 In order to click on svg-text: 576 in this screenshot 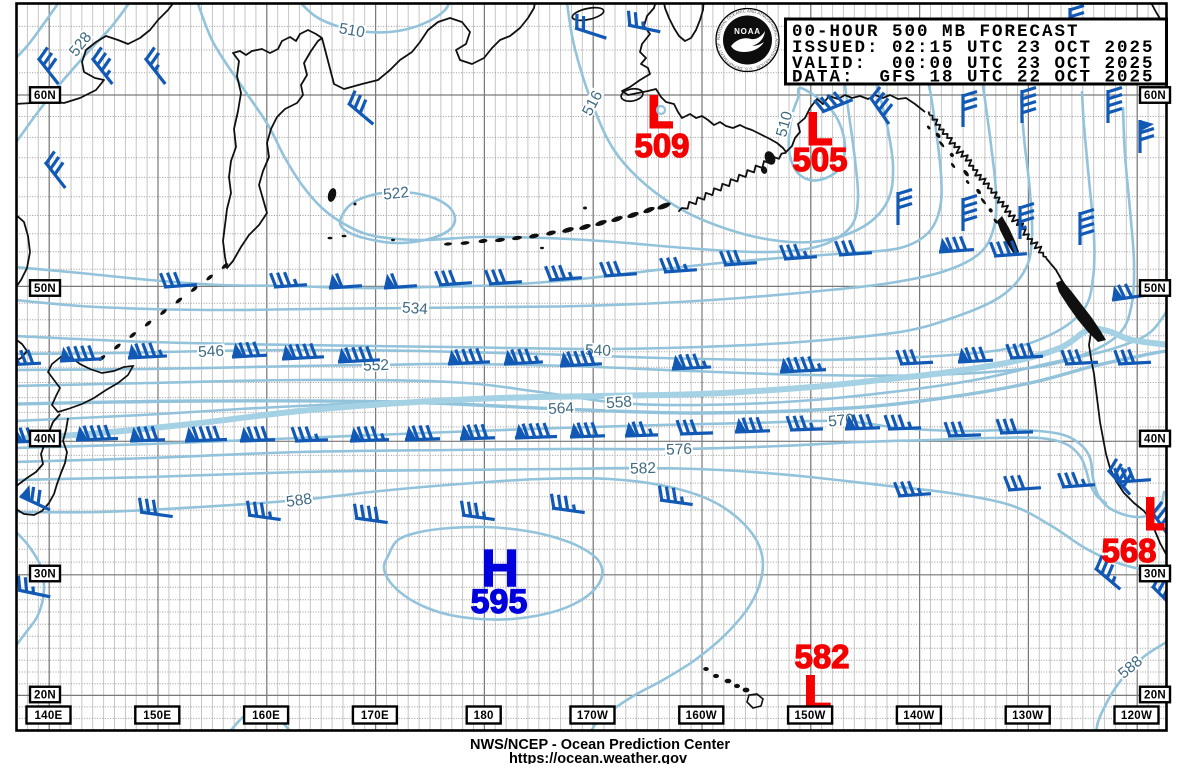, I will do `click(679, 450)`.